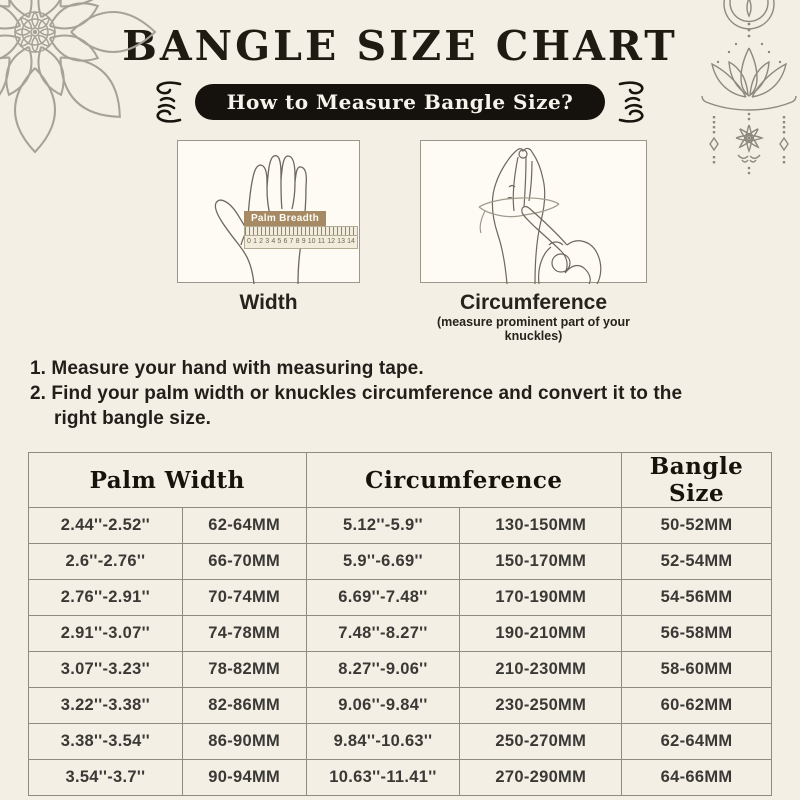 This screenshot has width=800, height=800. What do you see at coordinates (519, 215) in the screenshot?
I see `tape-line` at bounding box center [519, 215].